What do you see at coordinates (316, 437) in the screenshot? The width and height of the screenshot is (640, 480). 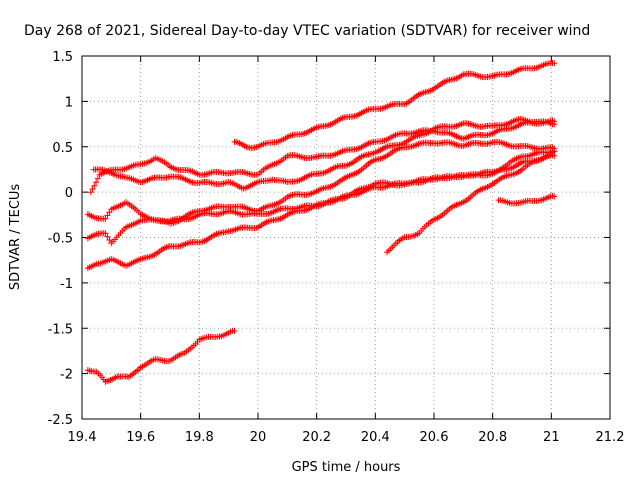 I see `x-tick-label: 20.2` at bounding box center [316, 437].